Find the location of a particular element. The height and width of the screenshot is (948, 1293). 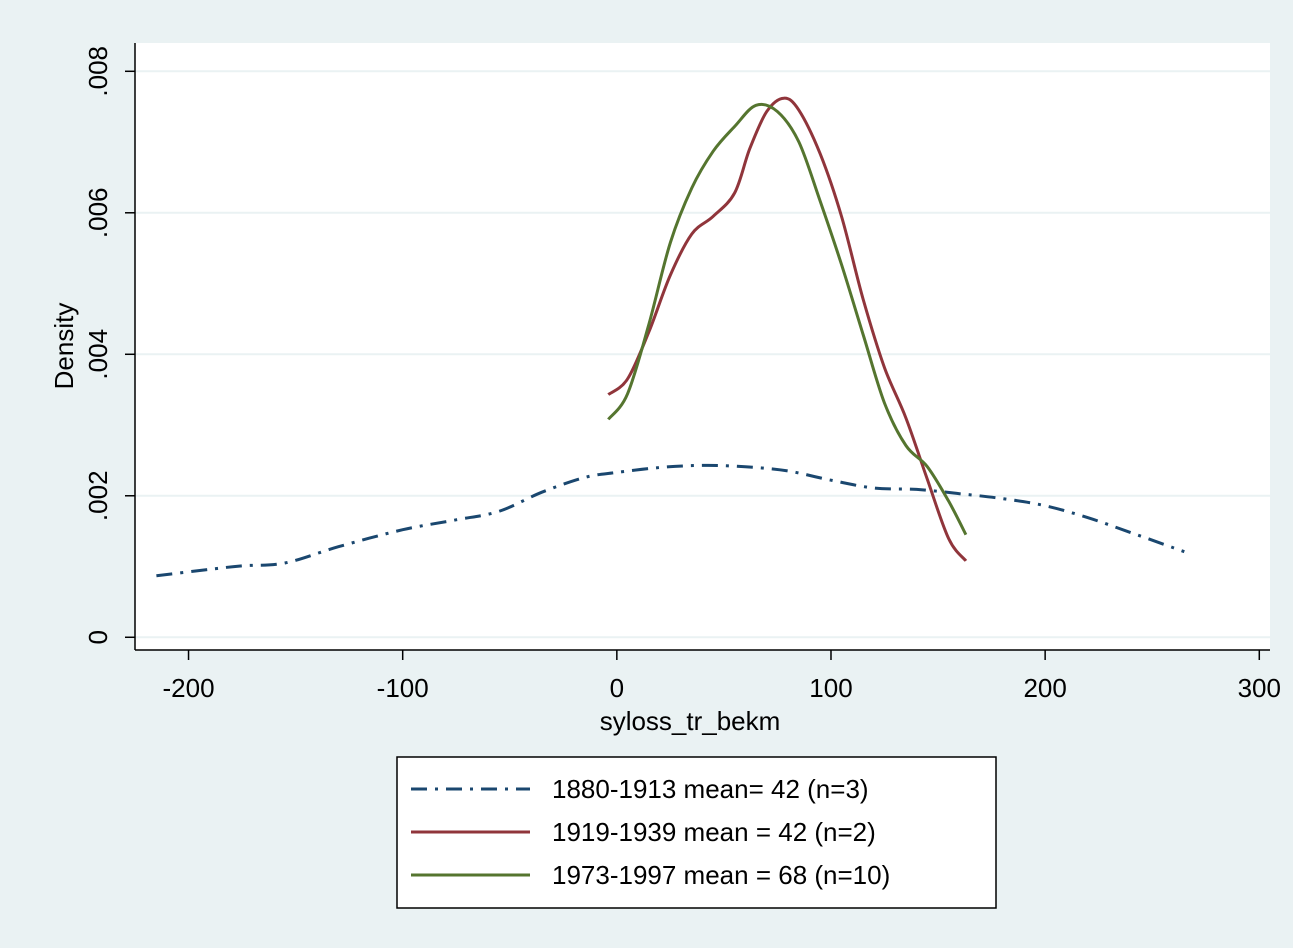

x-tick-label: 100 is located at coordinates (830, 688).